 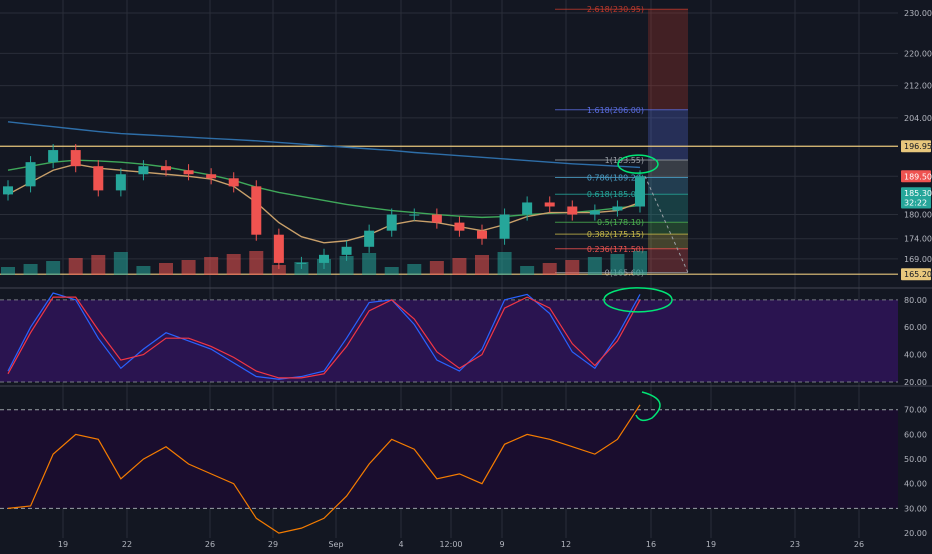 What do you see at coordinates (615, 194) in the screenshot?
I see `fib-level-label: 0.618(185.05)` at bounding box center [615, 194].